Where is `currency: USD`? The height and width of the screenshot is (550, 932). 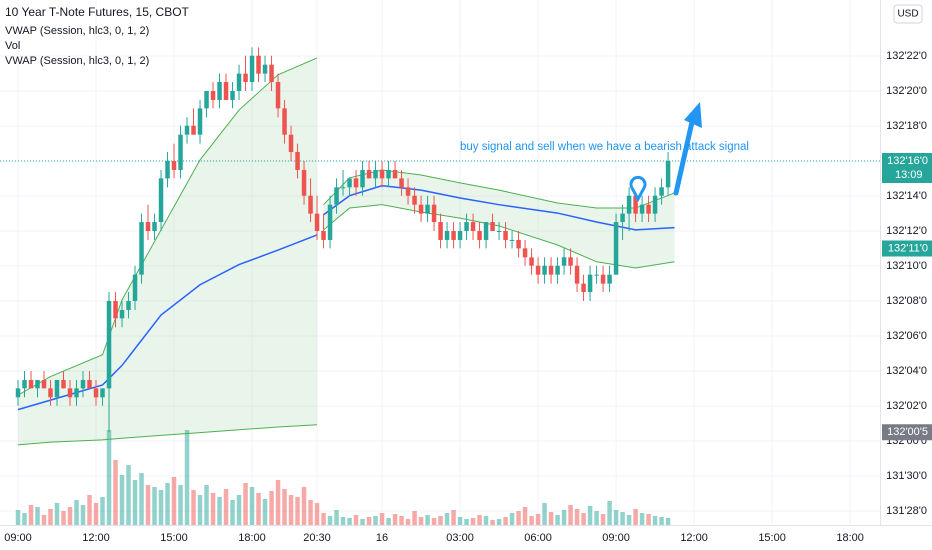 currency: USD is located at coordinates (907, 14).